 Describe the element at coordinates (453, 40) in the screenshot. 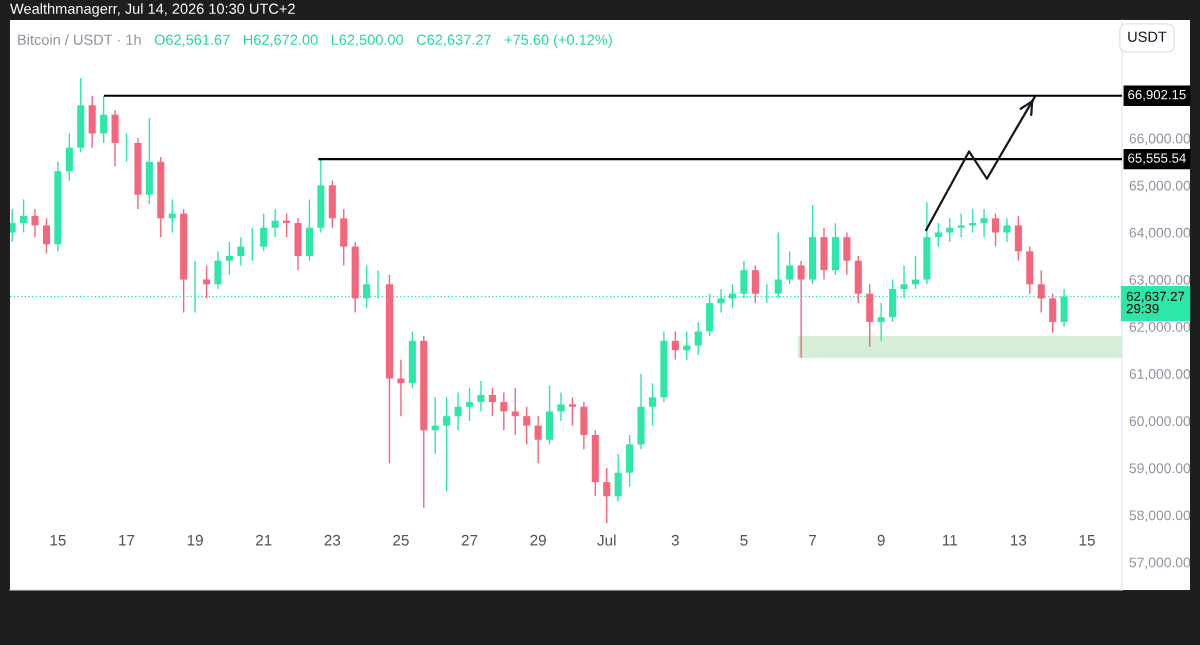

I see `annotation: C62,637.27` at that location.